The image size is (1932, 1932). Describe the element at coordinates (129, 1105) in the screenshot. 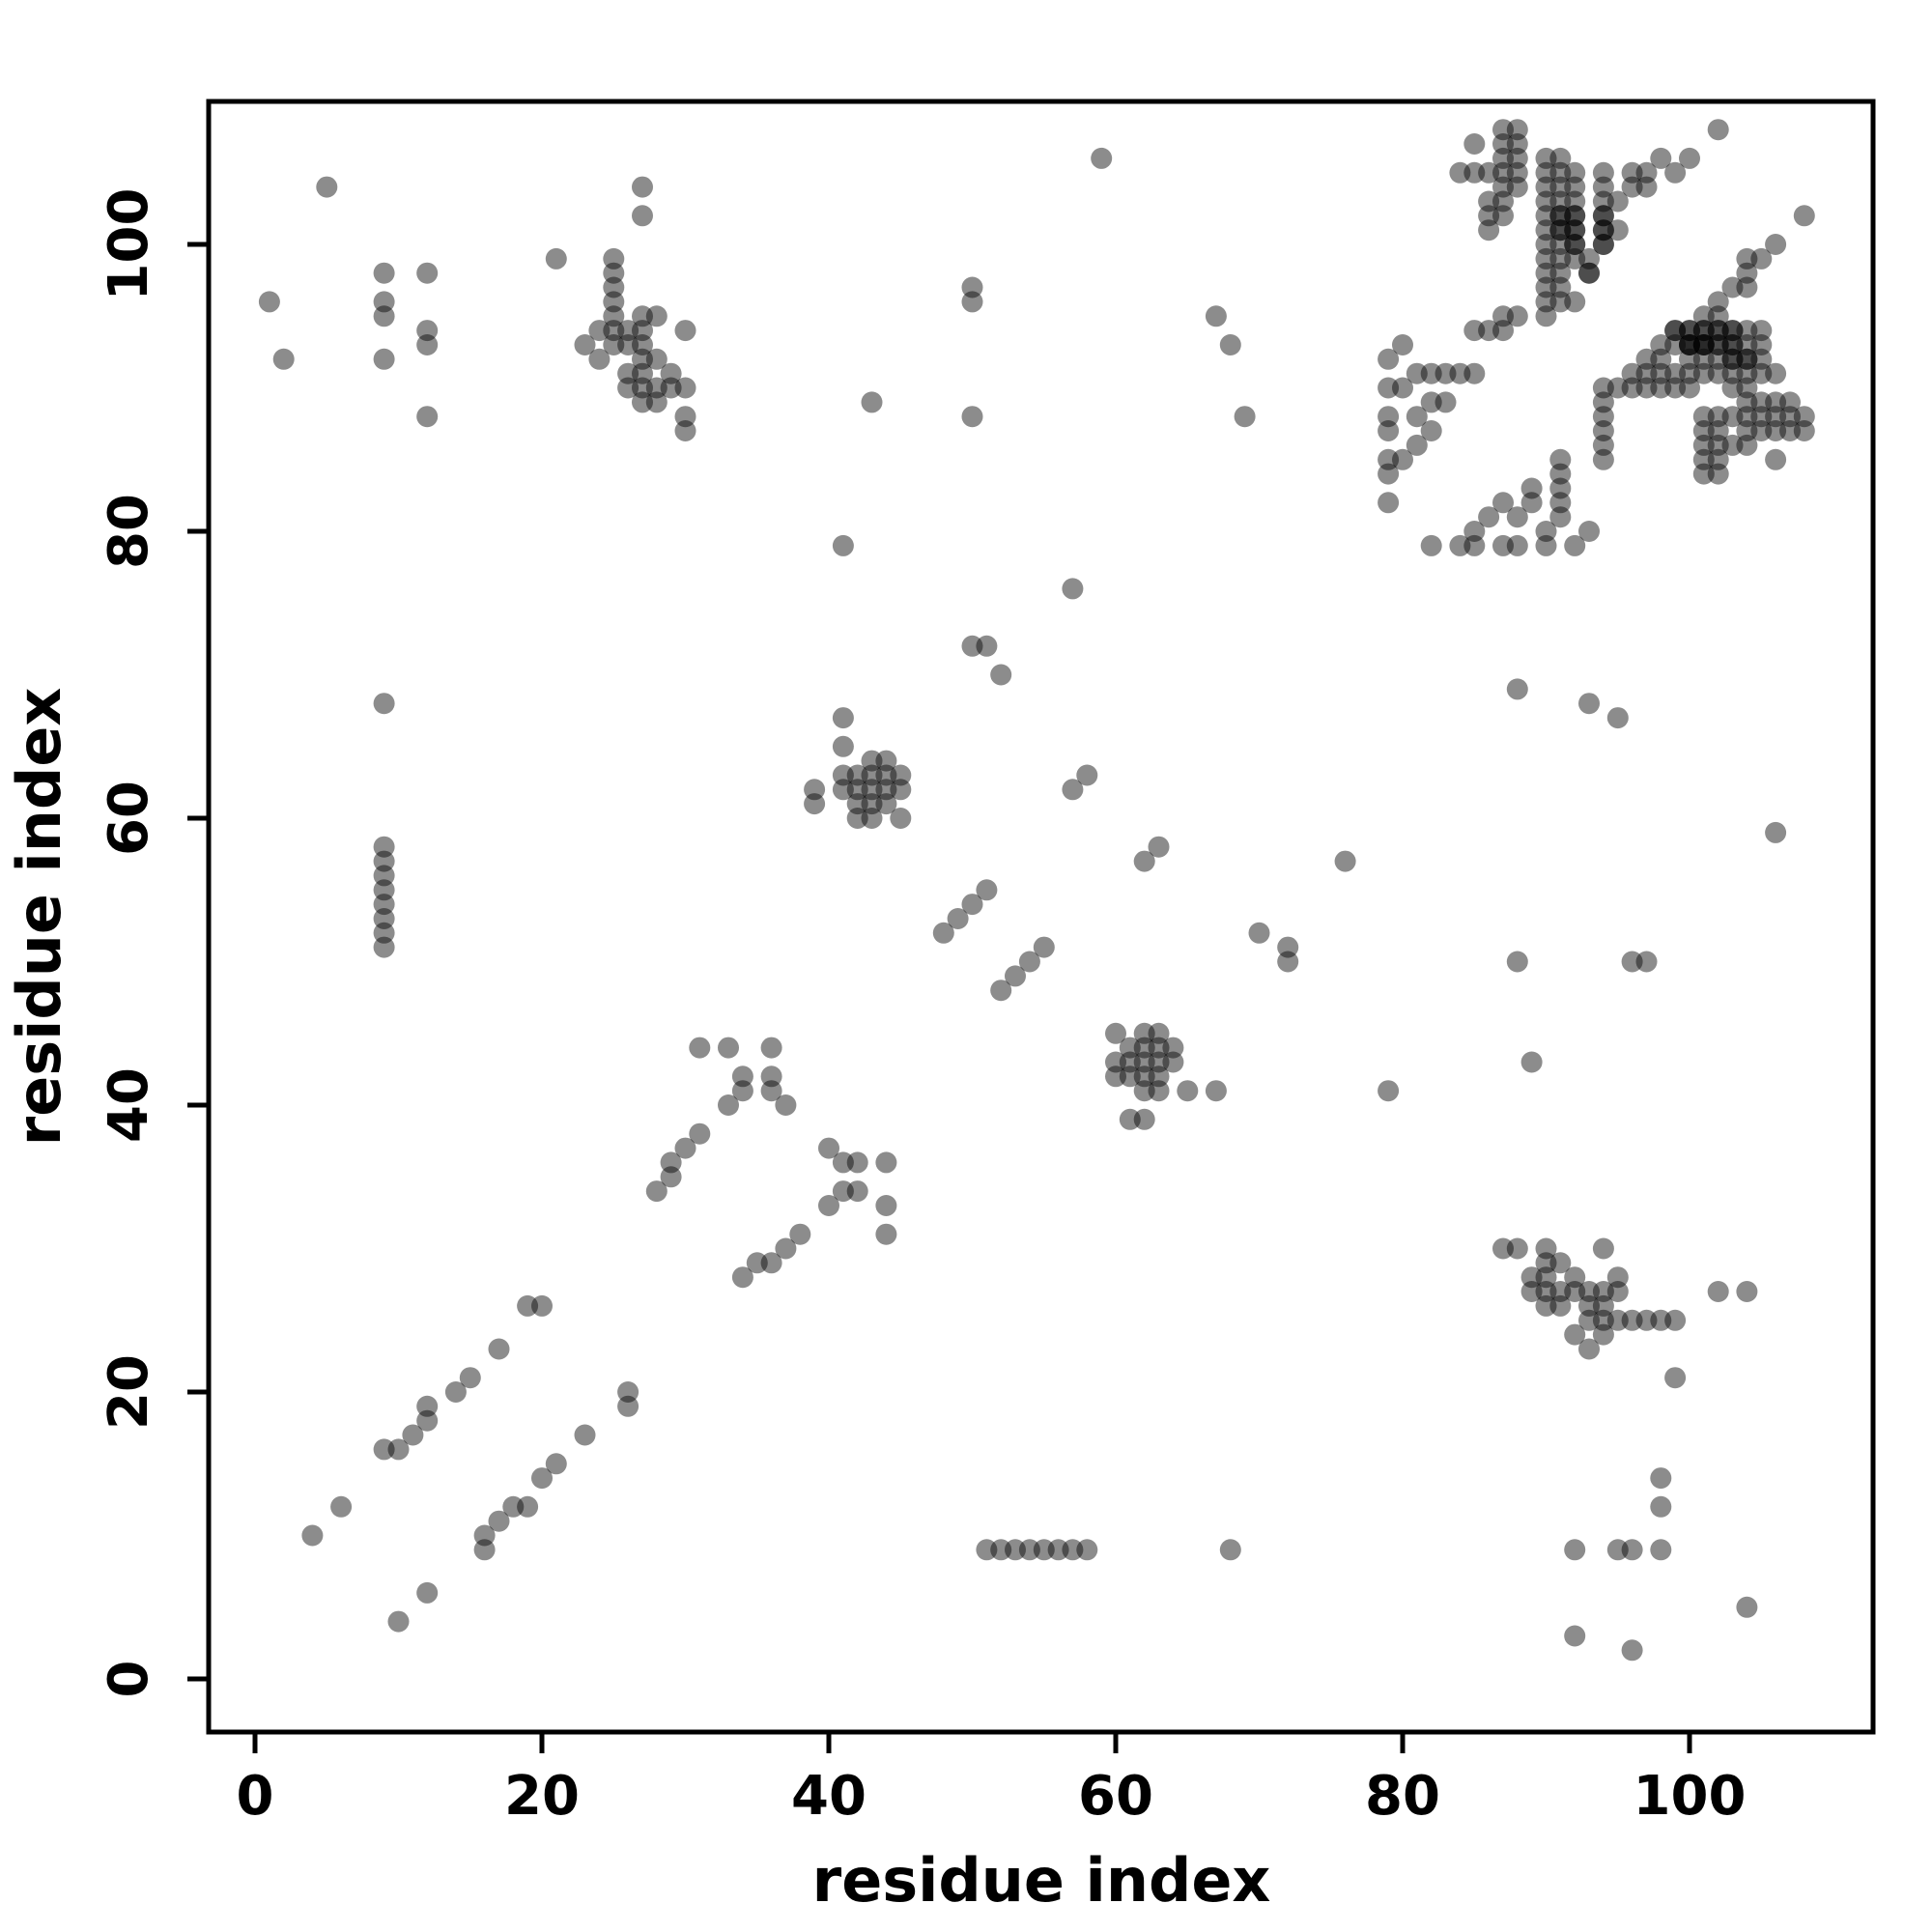

I see `tick-label: 40` at that location.